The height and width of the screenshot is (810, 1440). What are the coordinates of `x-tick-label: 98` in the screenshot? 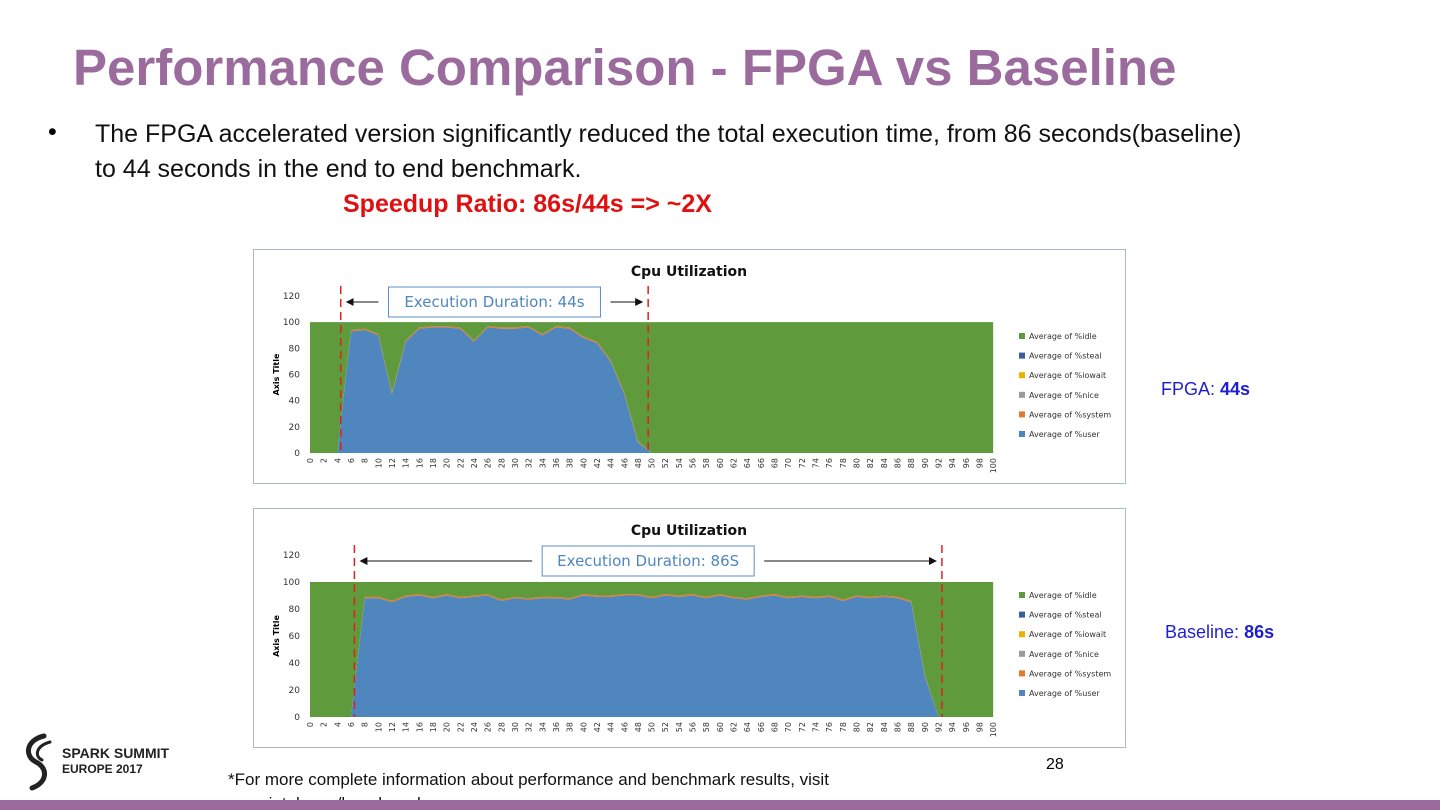 It's located at (980, 463).